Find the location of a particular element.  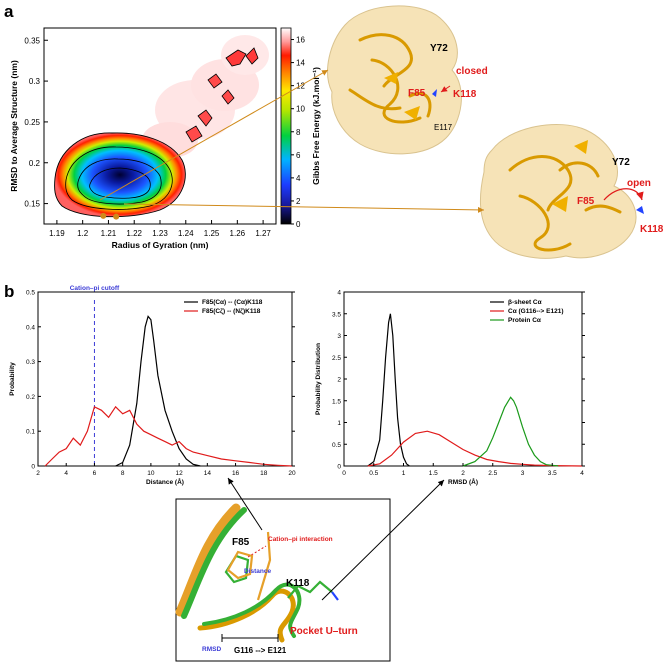

inset-range-label: G116 --> E121 is located at coordinates (260, 650).